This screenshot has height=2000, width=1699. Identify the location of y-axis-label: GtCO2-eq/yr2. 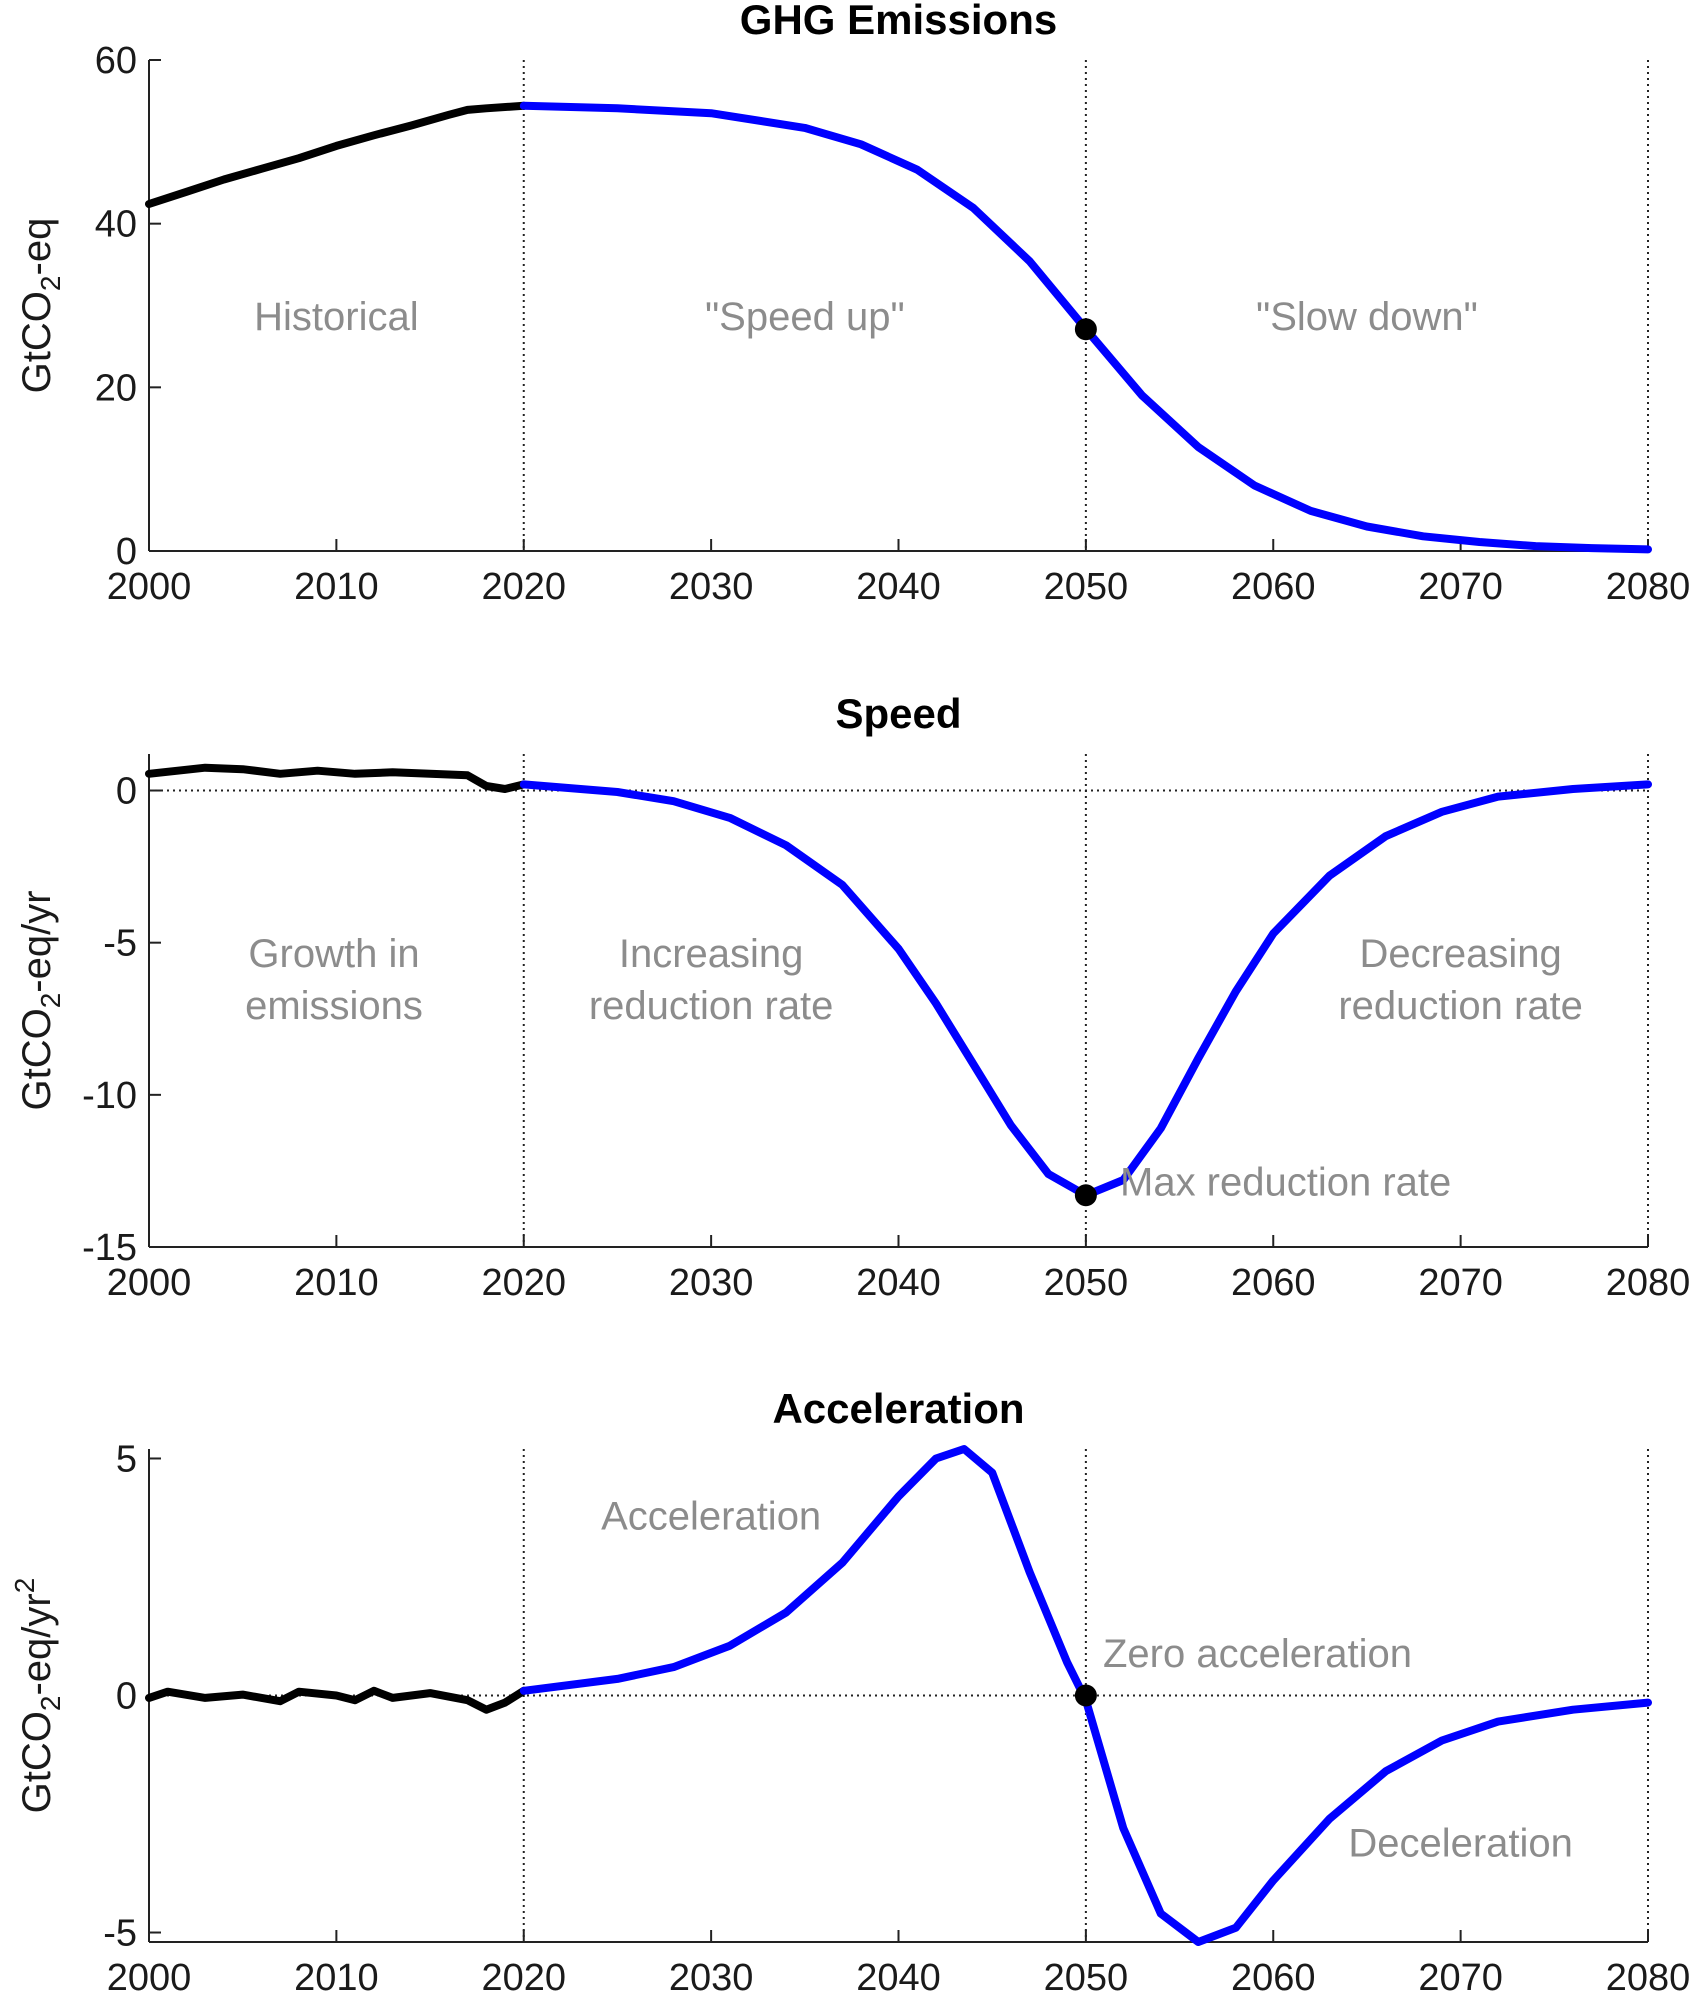
(37, 1696).